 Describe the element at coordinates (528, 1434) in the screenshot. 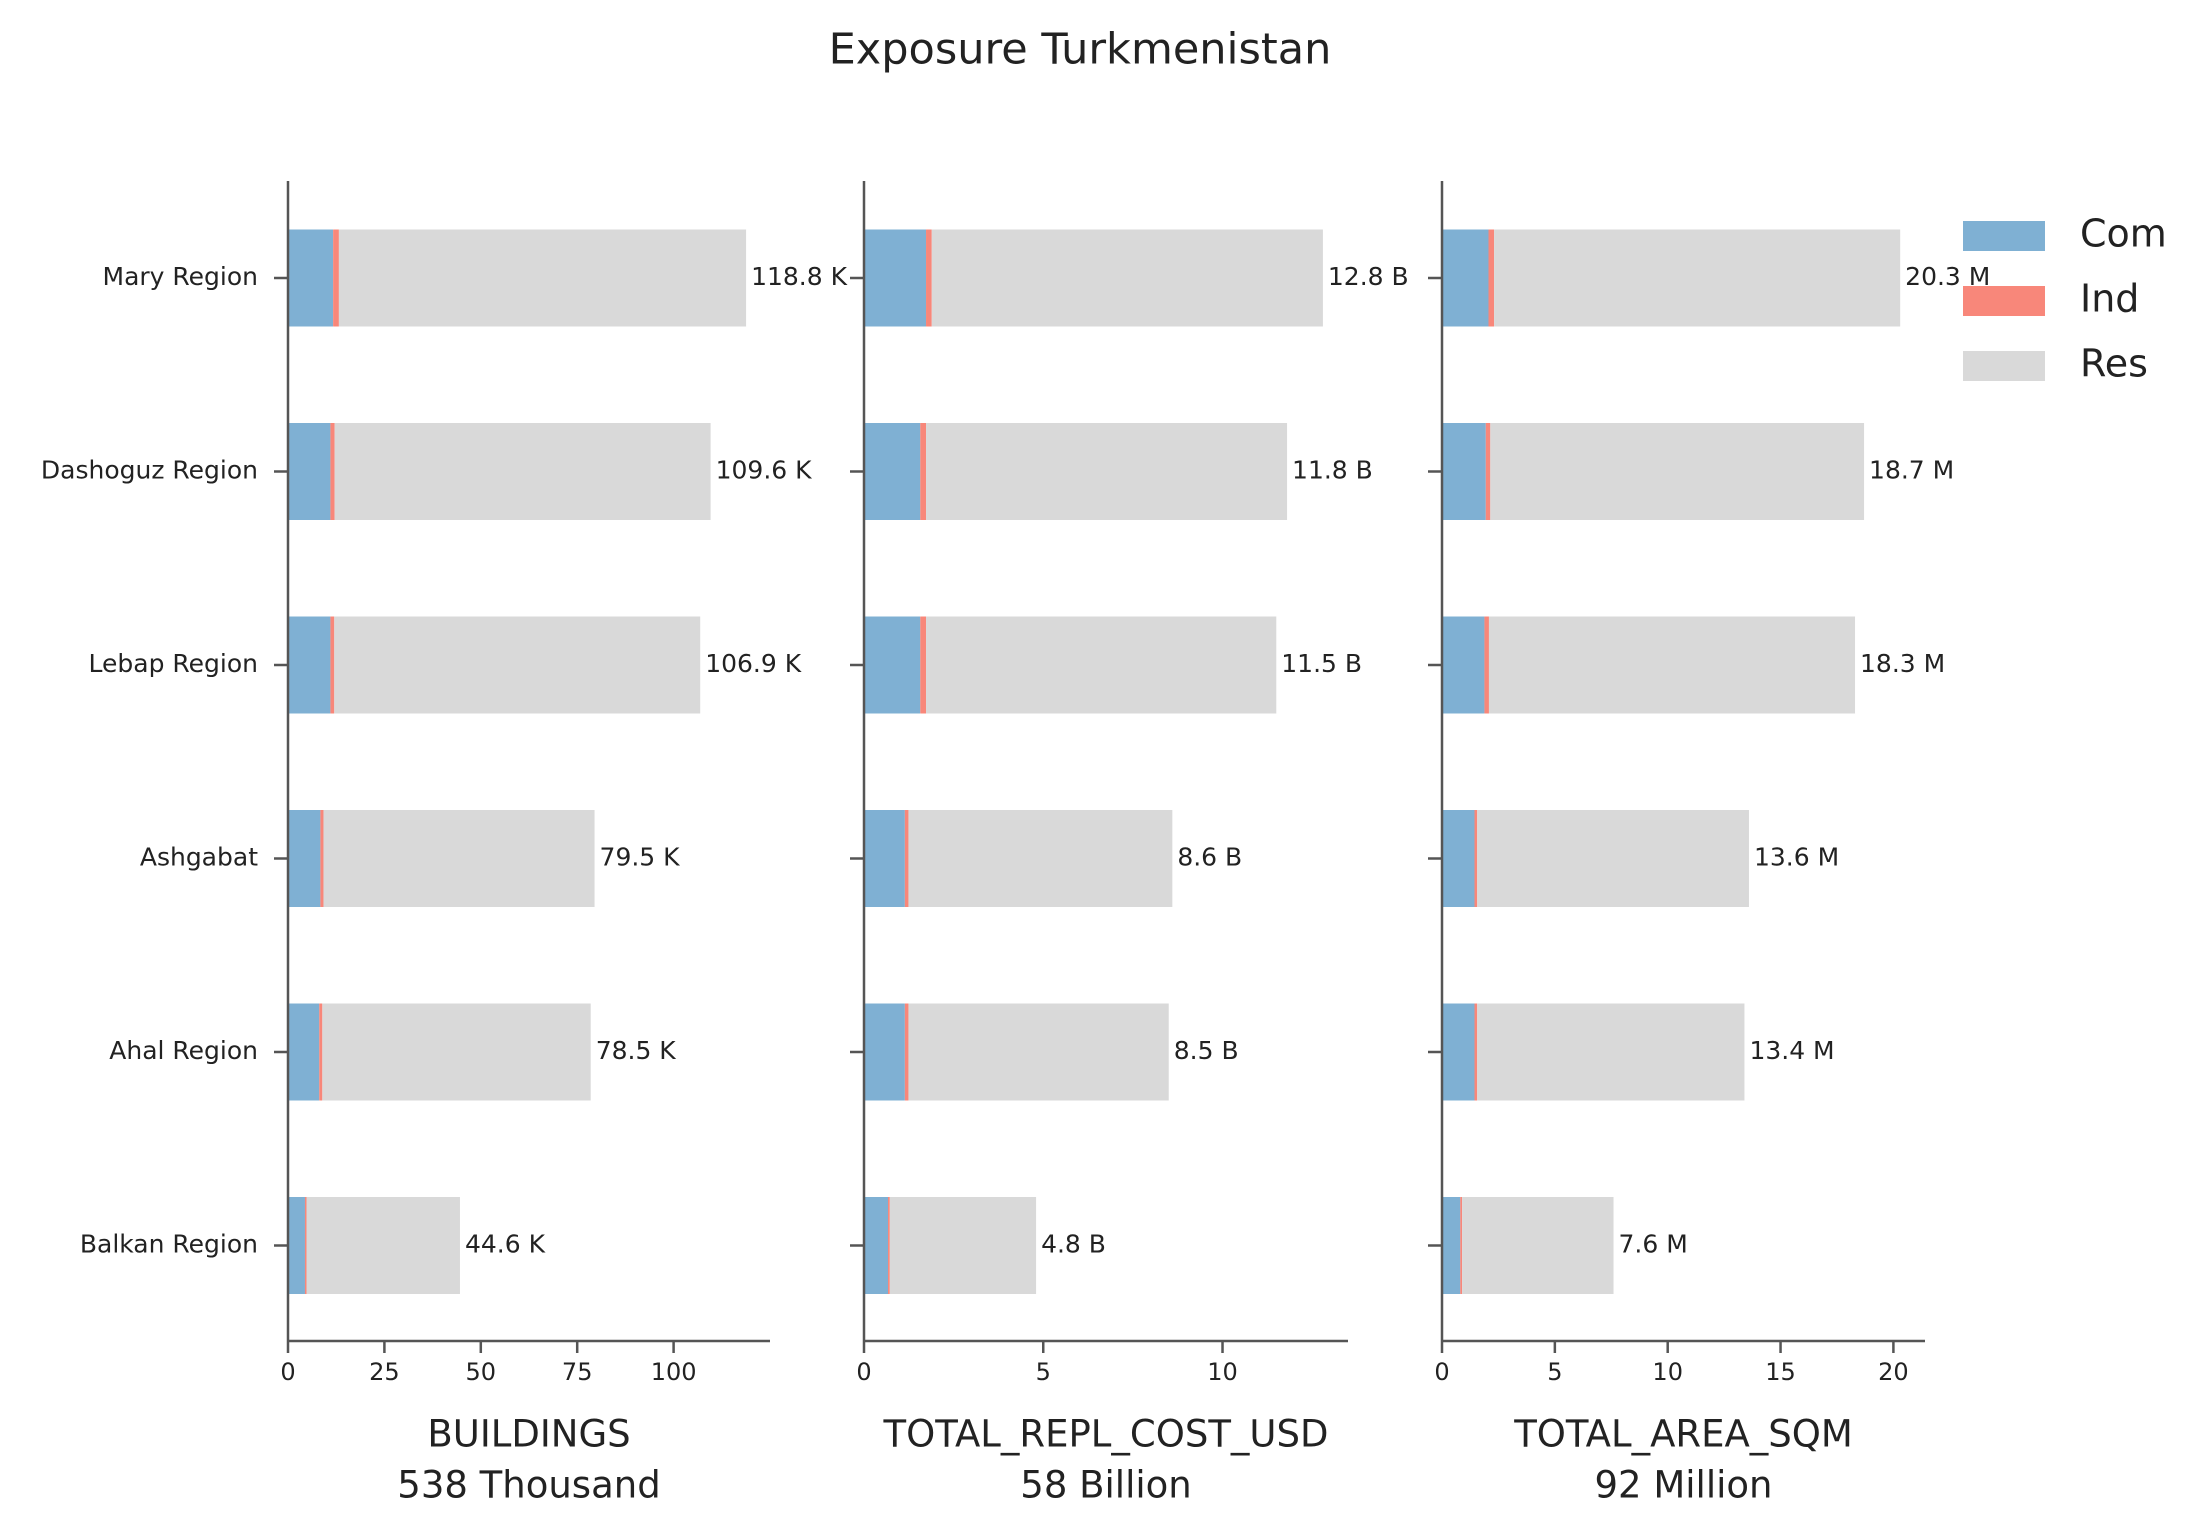

I see `x-axis-label: BUILDINGS` at that location.